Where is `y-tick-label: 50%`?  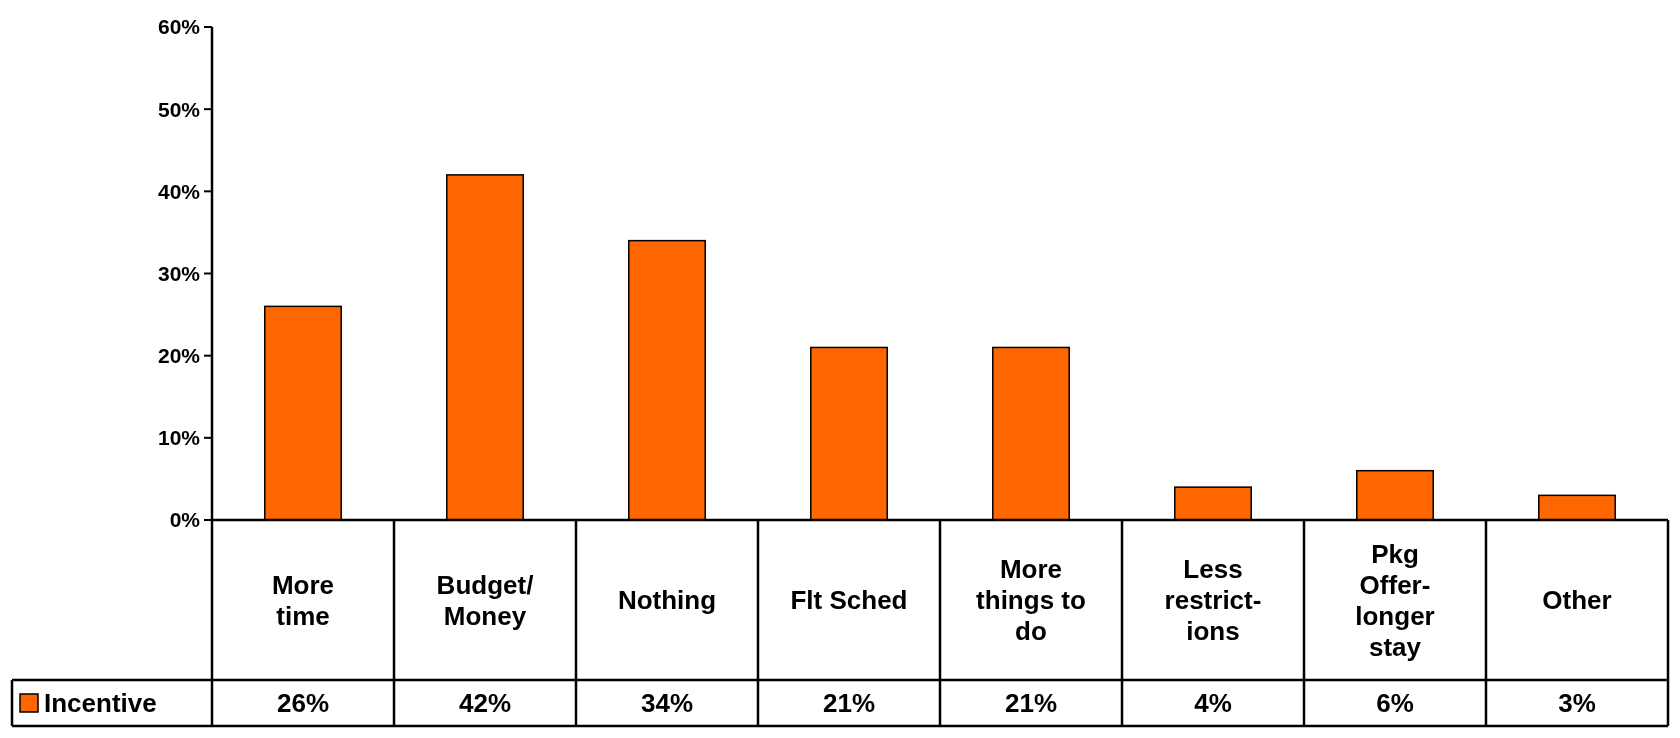 y-tick-label: 50% is located at coordinates (179, 109).